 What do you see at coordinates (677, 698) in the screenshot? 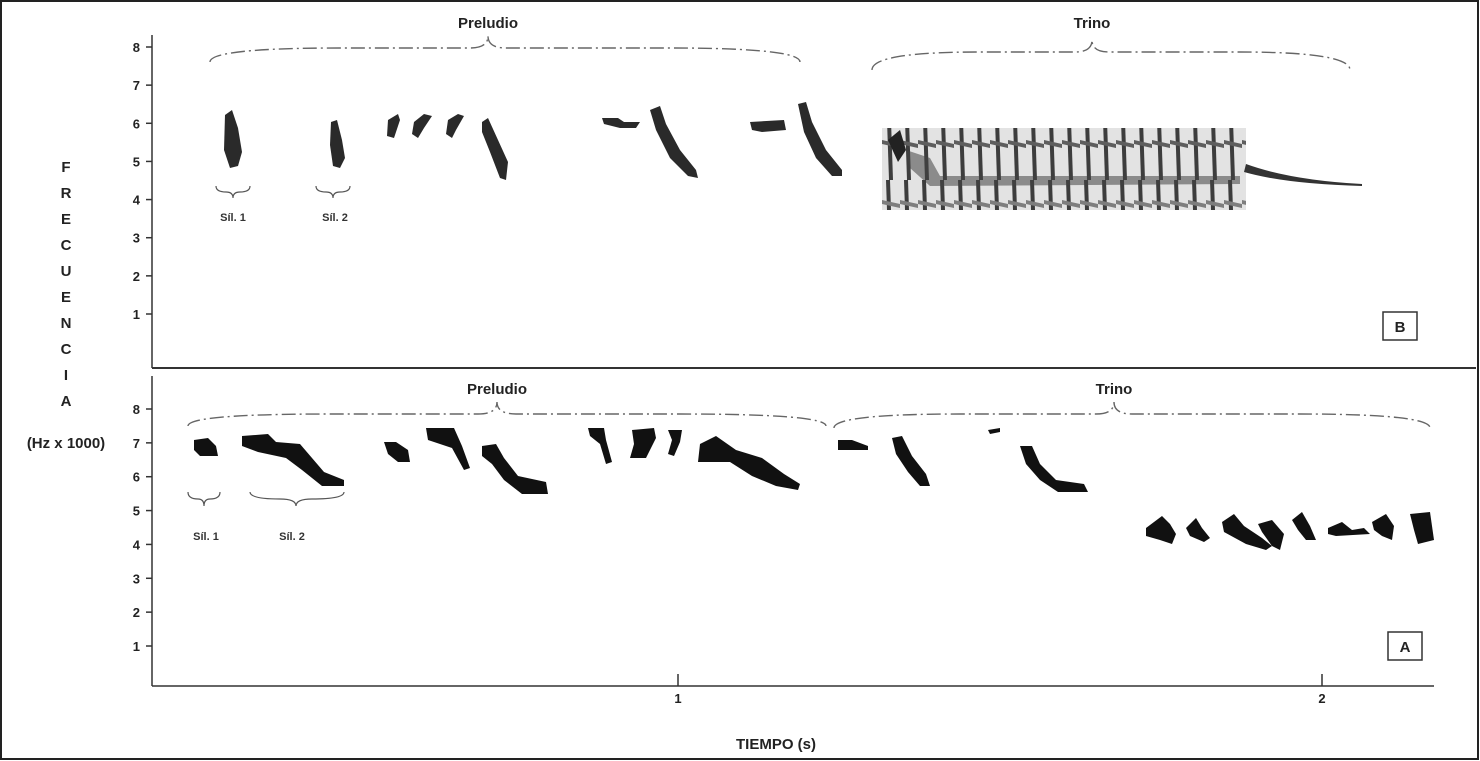
I see `x-tick-label: 1` at bounding box center [677, 698].